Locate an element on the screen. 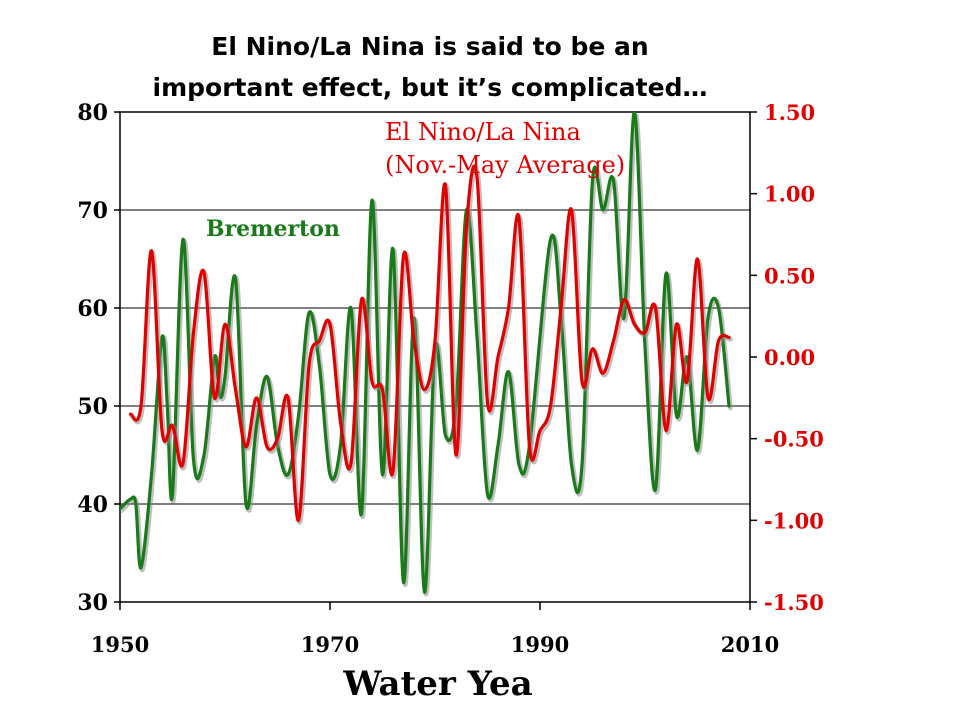 The image size is (960, 720). right-axis: -1.50 -1.00 -0.50 0.00 0.50 1.00 1.50 is located at coordinates (787, 357).